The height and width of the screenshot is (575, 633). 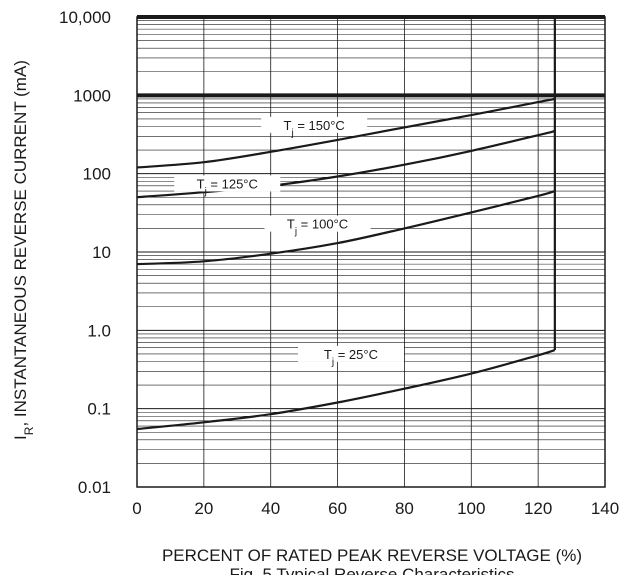 What do you see at coordinates (404, 508) in the screenshot?
I see `x-tick-label: 80` at bounding box center [404, 508].